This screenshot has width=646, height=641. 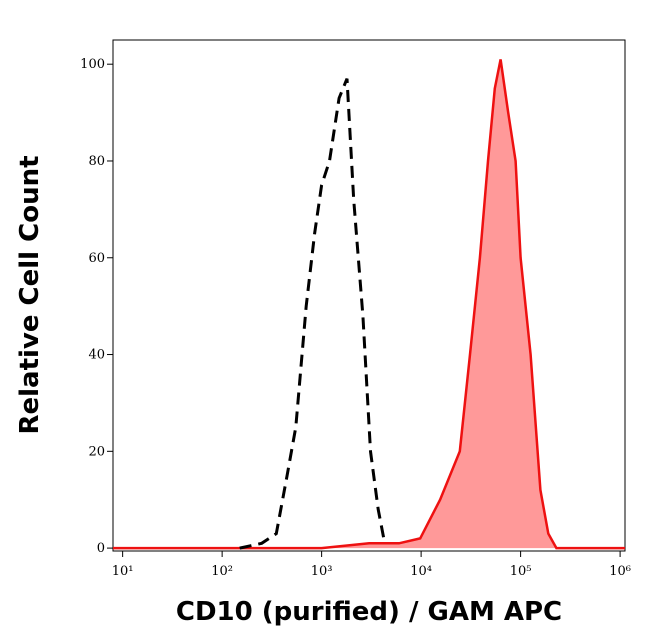 What do you see at coordinates (369, 612) in the screenshot?
I see `x-axis-label: CD10 (purified) / GAM APC` at bounding box center [369, 612].